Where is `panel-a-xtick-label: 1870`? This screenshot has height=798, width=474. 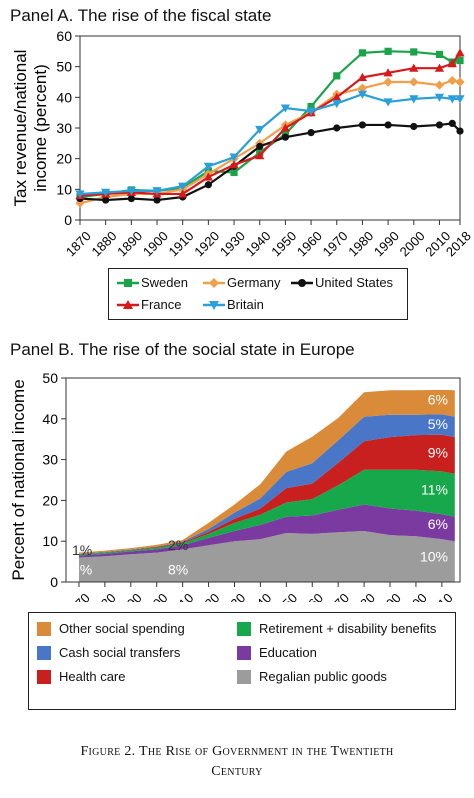 panel-a-xtick-label: 1870 is located at coordinates (78, 243).